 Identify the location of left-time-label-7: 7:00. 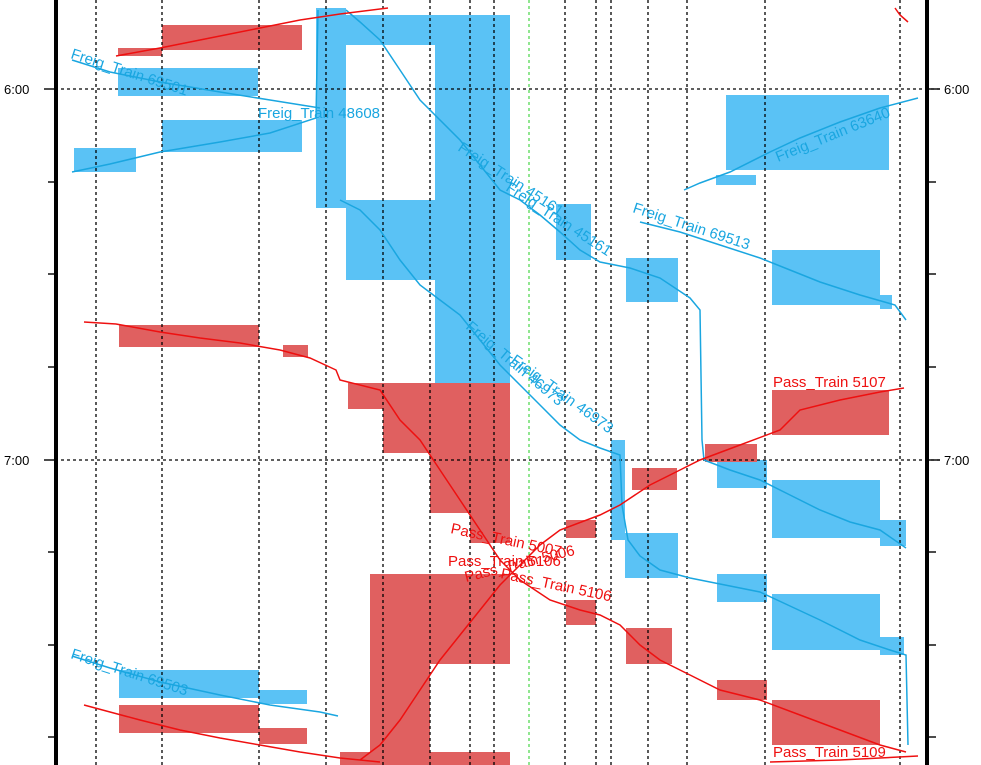
(16, 460).